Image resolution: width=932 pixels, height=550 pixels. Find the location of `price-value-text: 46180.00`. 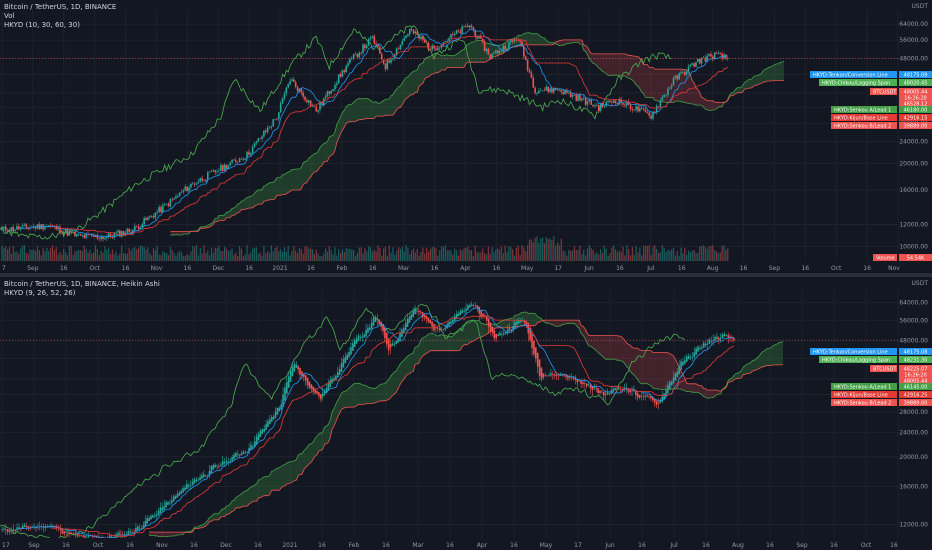

price-value-text: 46180.00 is located at coordinates (916, 111).